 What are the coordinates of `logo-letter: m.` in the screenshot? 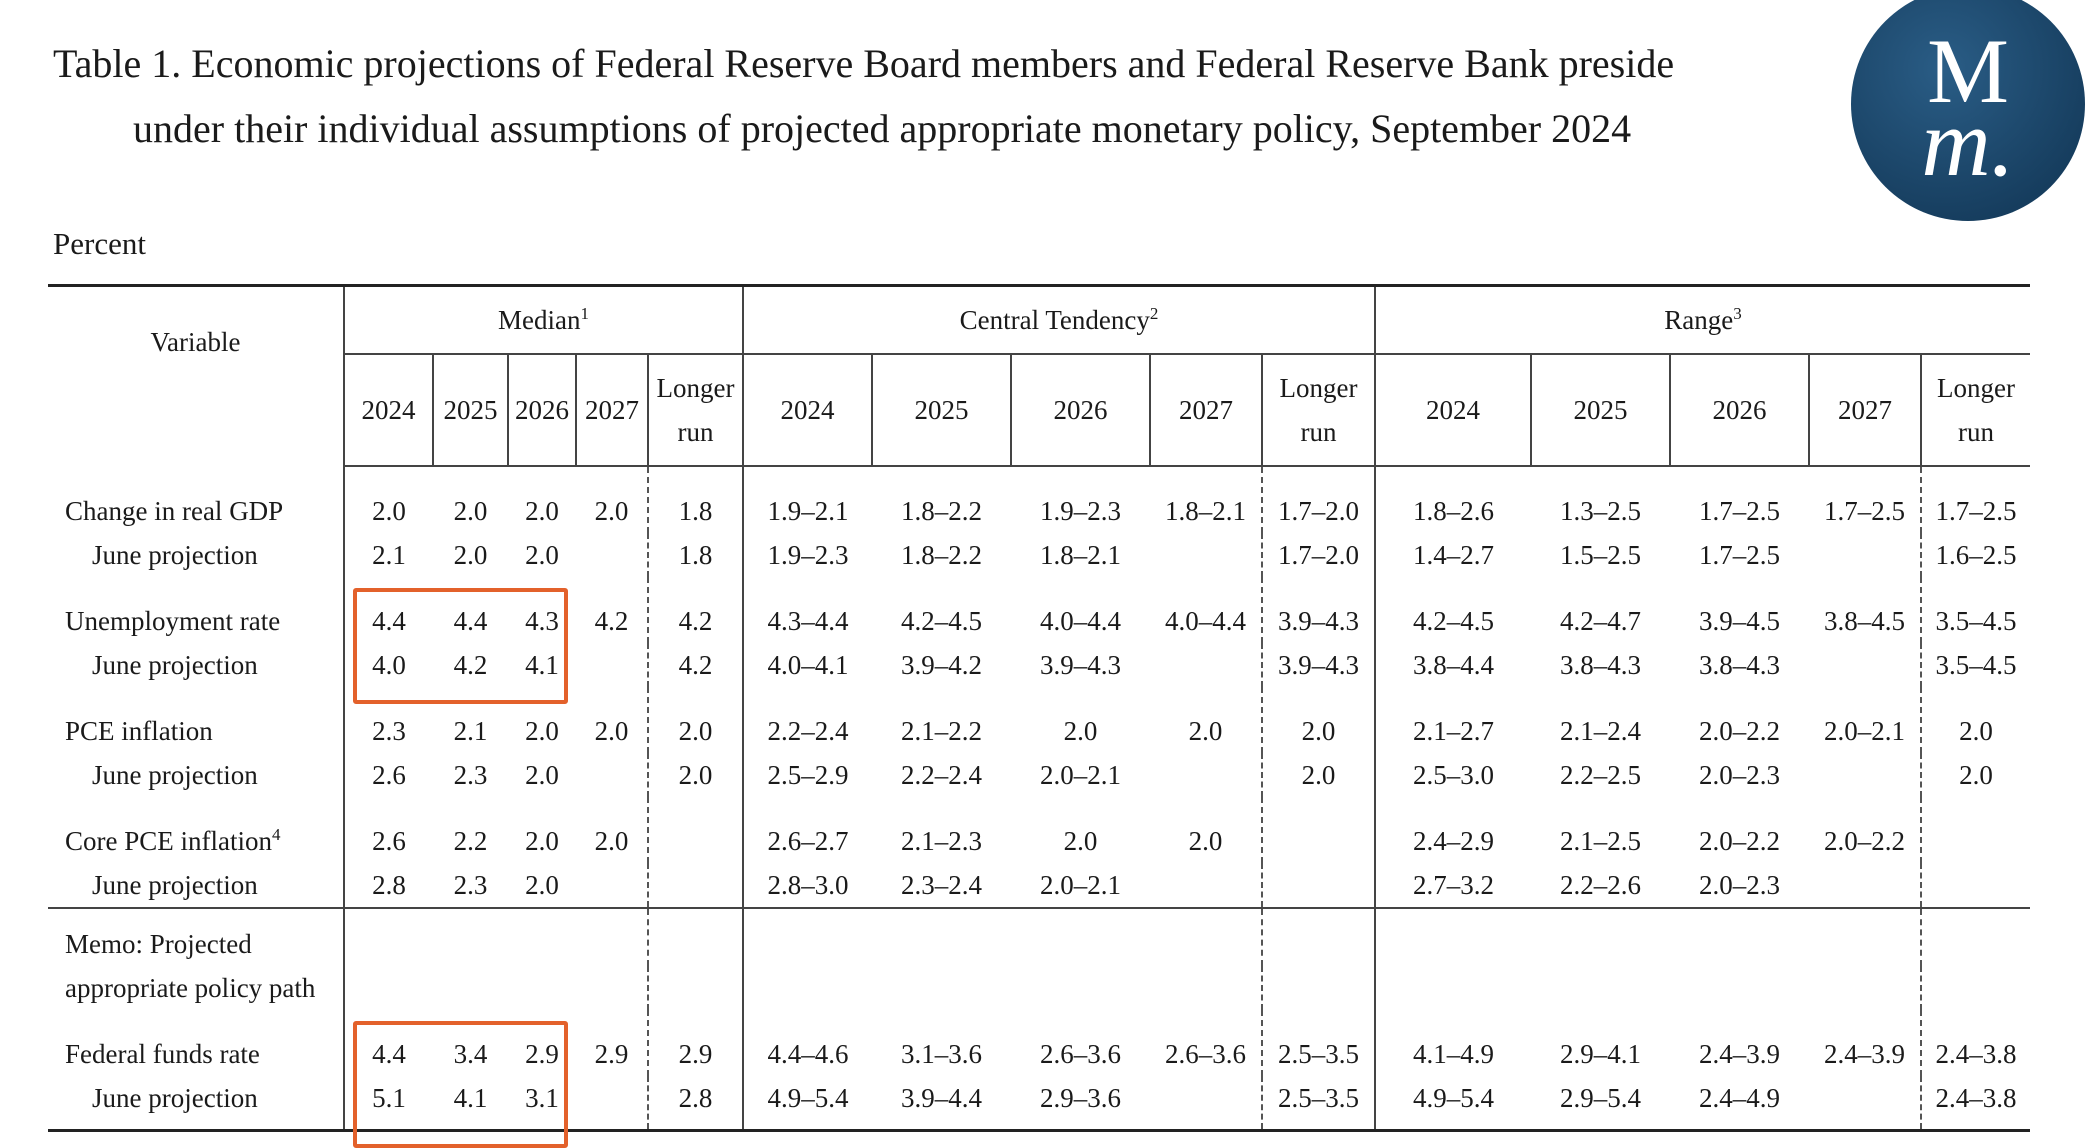 It's located at (1968, 142).